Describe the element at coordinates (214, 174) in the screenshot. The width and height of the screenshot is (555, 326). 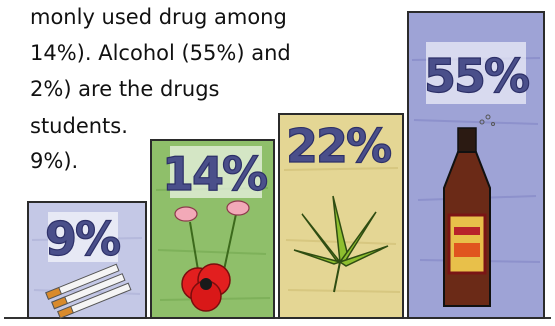
I see `bar-label-poppy: 14%` at that location.